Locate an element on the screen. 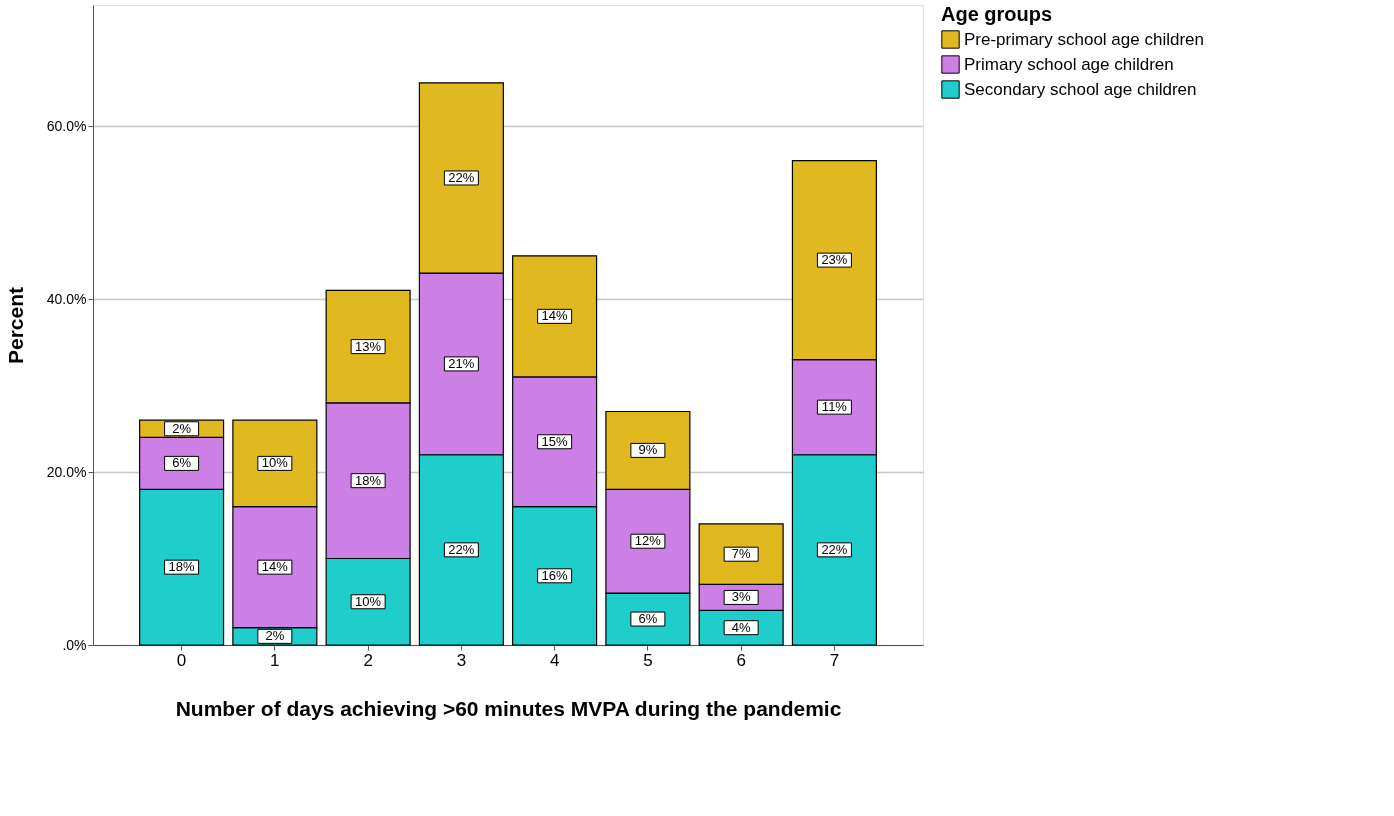  legend-label: Primary school age children is located at coordinates (1069, 64).